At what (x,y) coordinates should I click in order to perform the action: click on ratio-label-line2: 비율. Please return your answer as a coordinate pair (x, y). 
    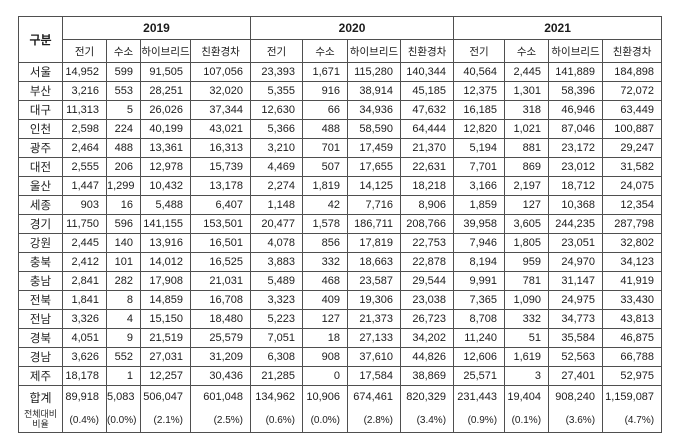
    Looking at the image, I should click on (40, 424).